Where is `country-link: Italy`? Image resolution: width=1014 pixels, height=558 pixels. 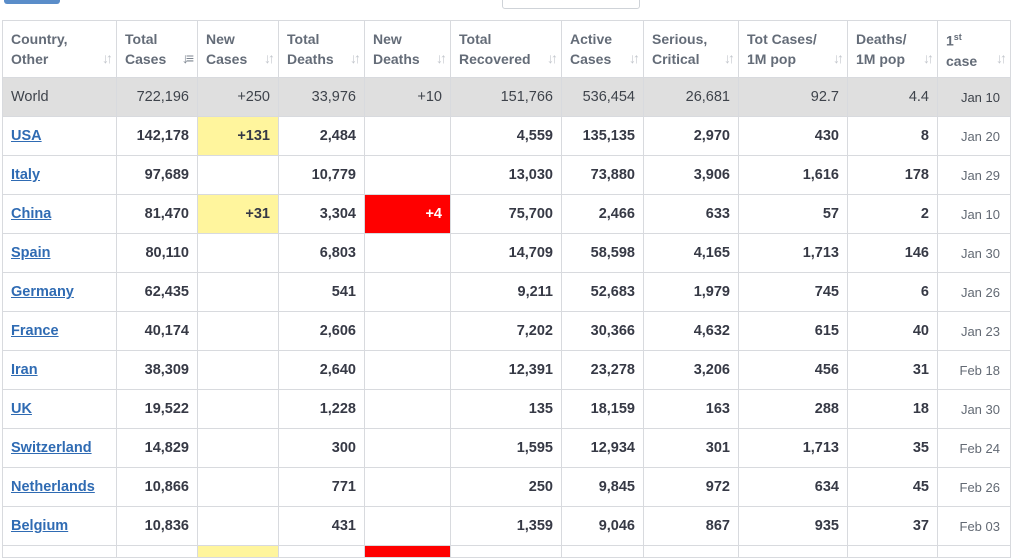 country-link: Italy is located at coordinates (26, 175).